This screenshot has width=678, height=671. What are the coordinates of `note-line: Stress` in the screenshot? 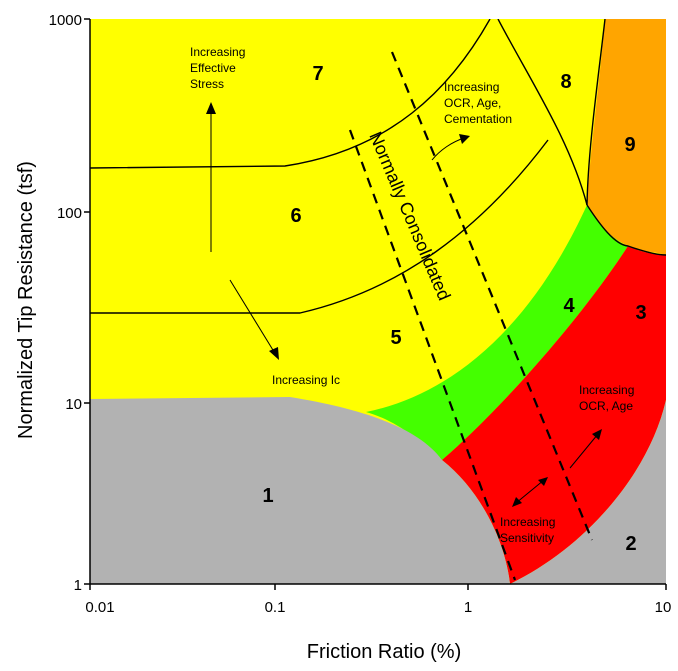 It's located at (207, 84).